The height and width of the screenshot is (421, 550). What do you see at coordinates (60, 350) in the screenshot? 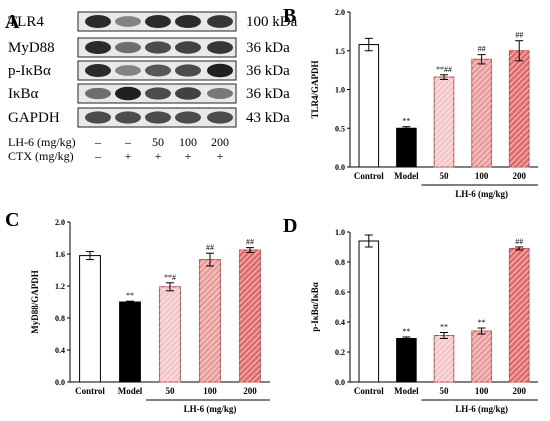
I see `y-tick-label: 0.4` at bounding box center [60, 350].